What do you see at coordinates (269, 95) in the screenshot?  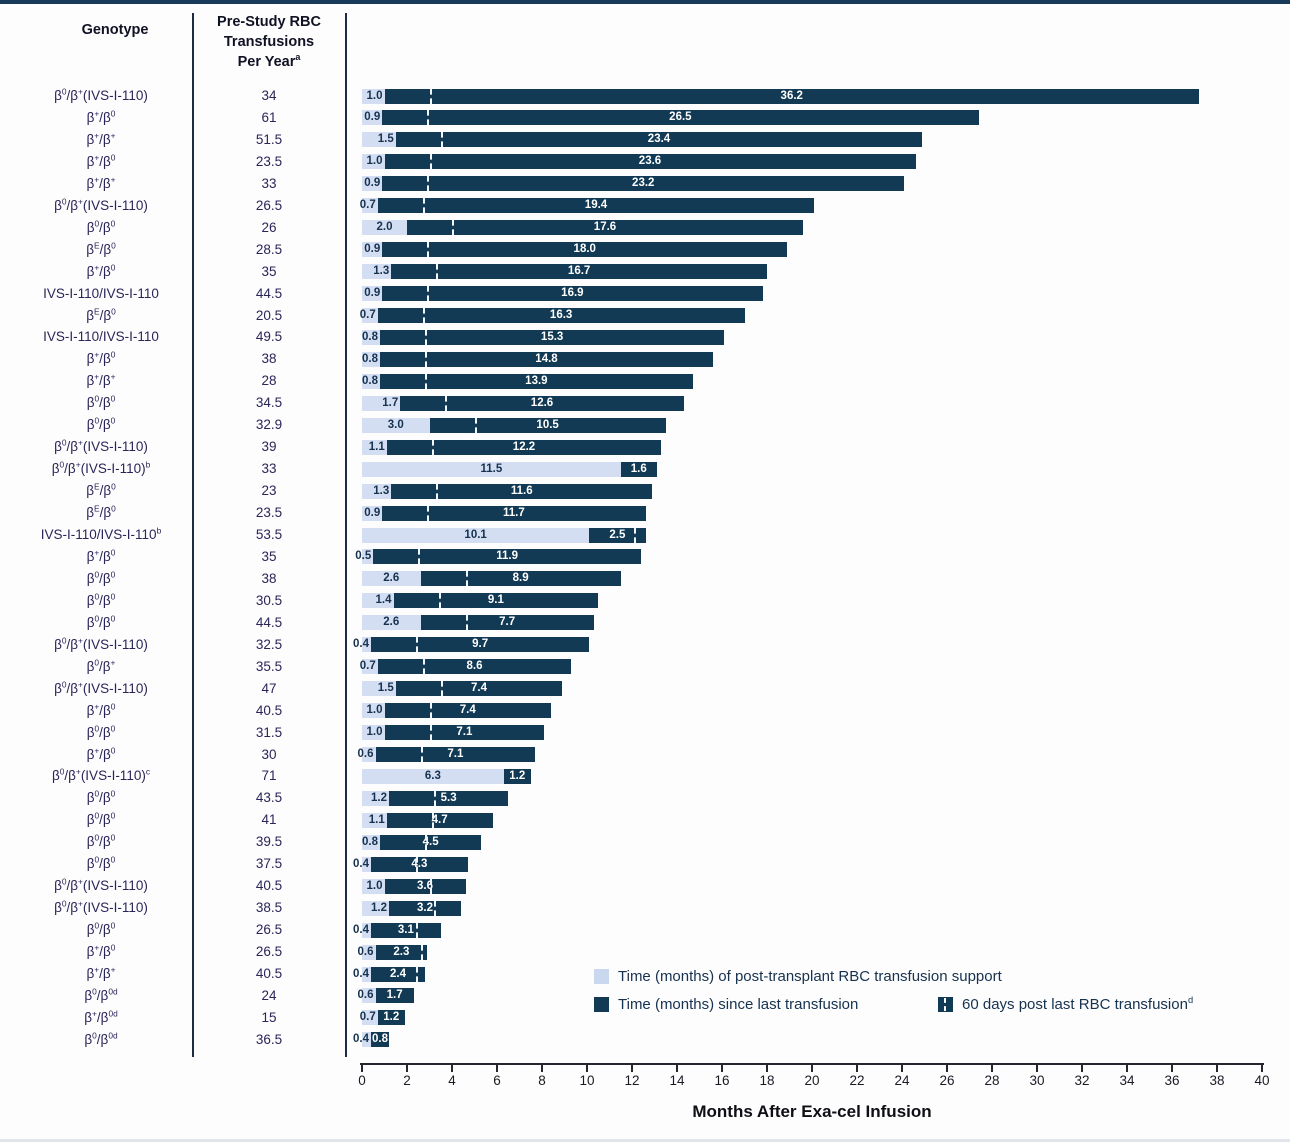 I see `transfusions-per-year-value: 34` at bounding box center [269, 95].